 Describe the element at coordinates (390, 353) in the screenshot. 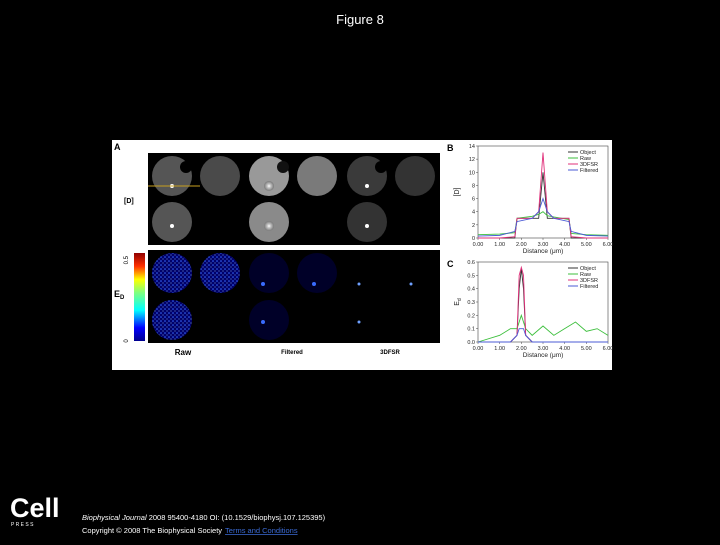

I see `column-label: 3DFSR` at that location.